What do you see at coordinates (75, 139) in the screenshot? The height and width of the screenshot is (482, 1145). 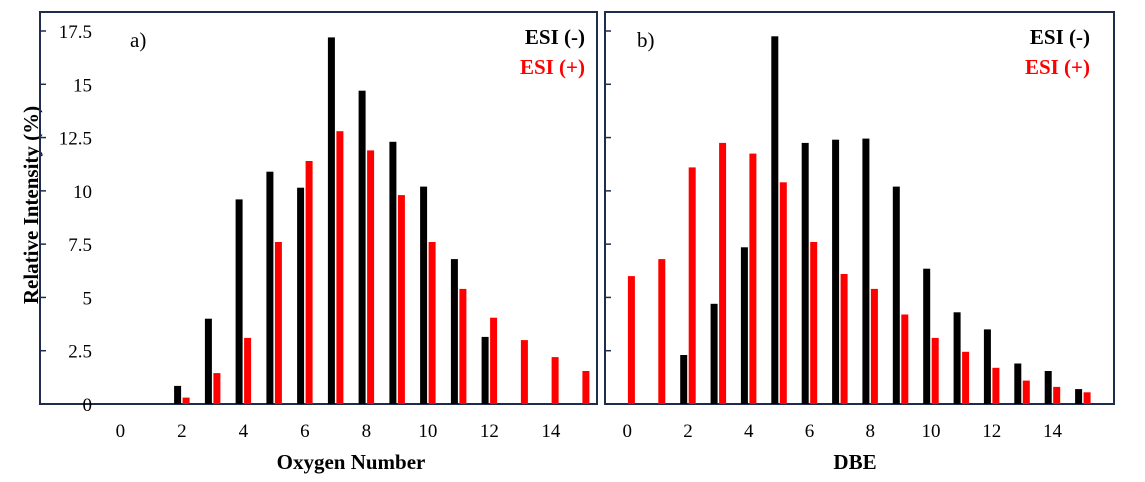 I see `y-tick-label: 12.5` at bounding box center [75, 139].